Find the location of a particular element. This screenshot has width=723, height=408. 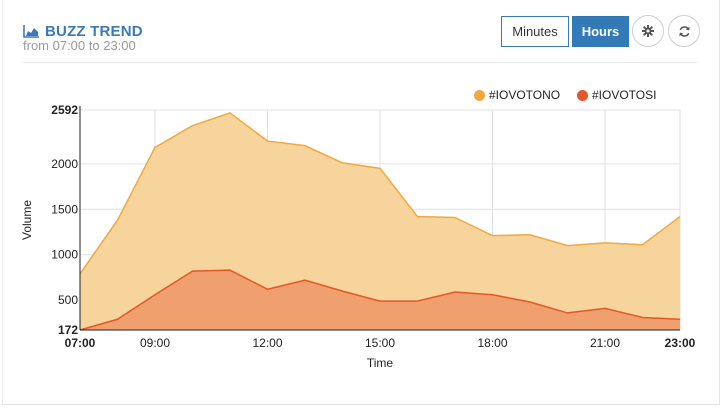

legend-item-iovotosi: #IOVOTOSI is located at coordinates (616, 95).